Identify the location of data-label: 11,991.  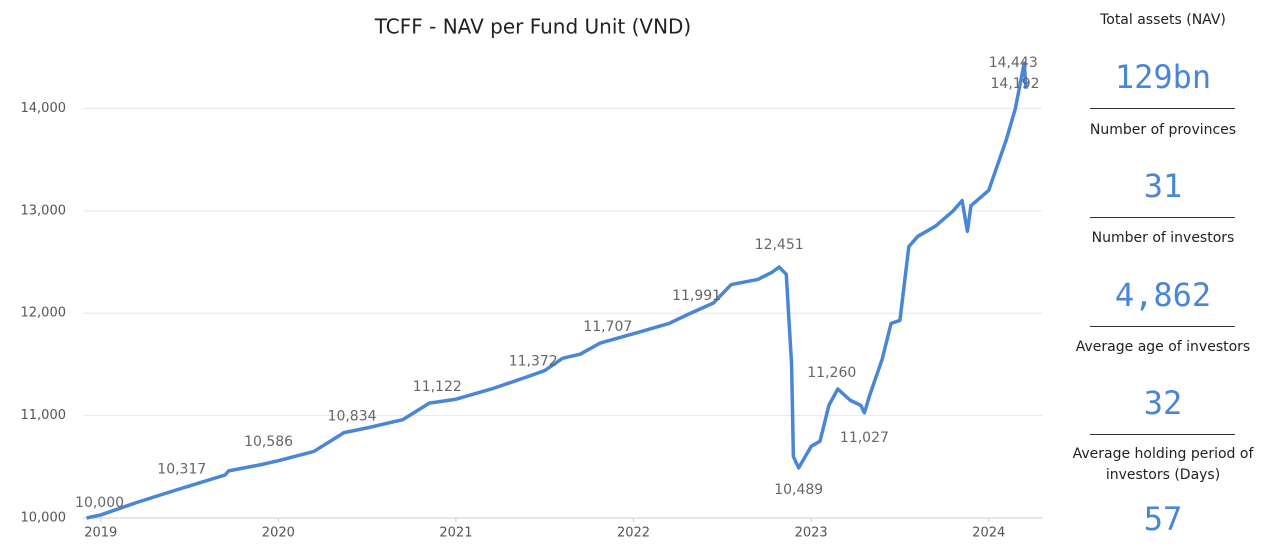
(696, 296).